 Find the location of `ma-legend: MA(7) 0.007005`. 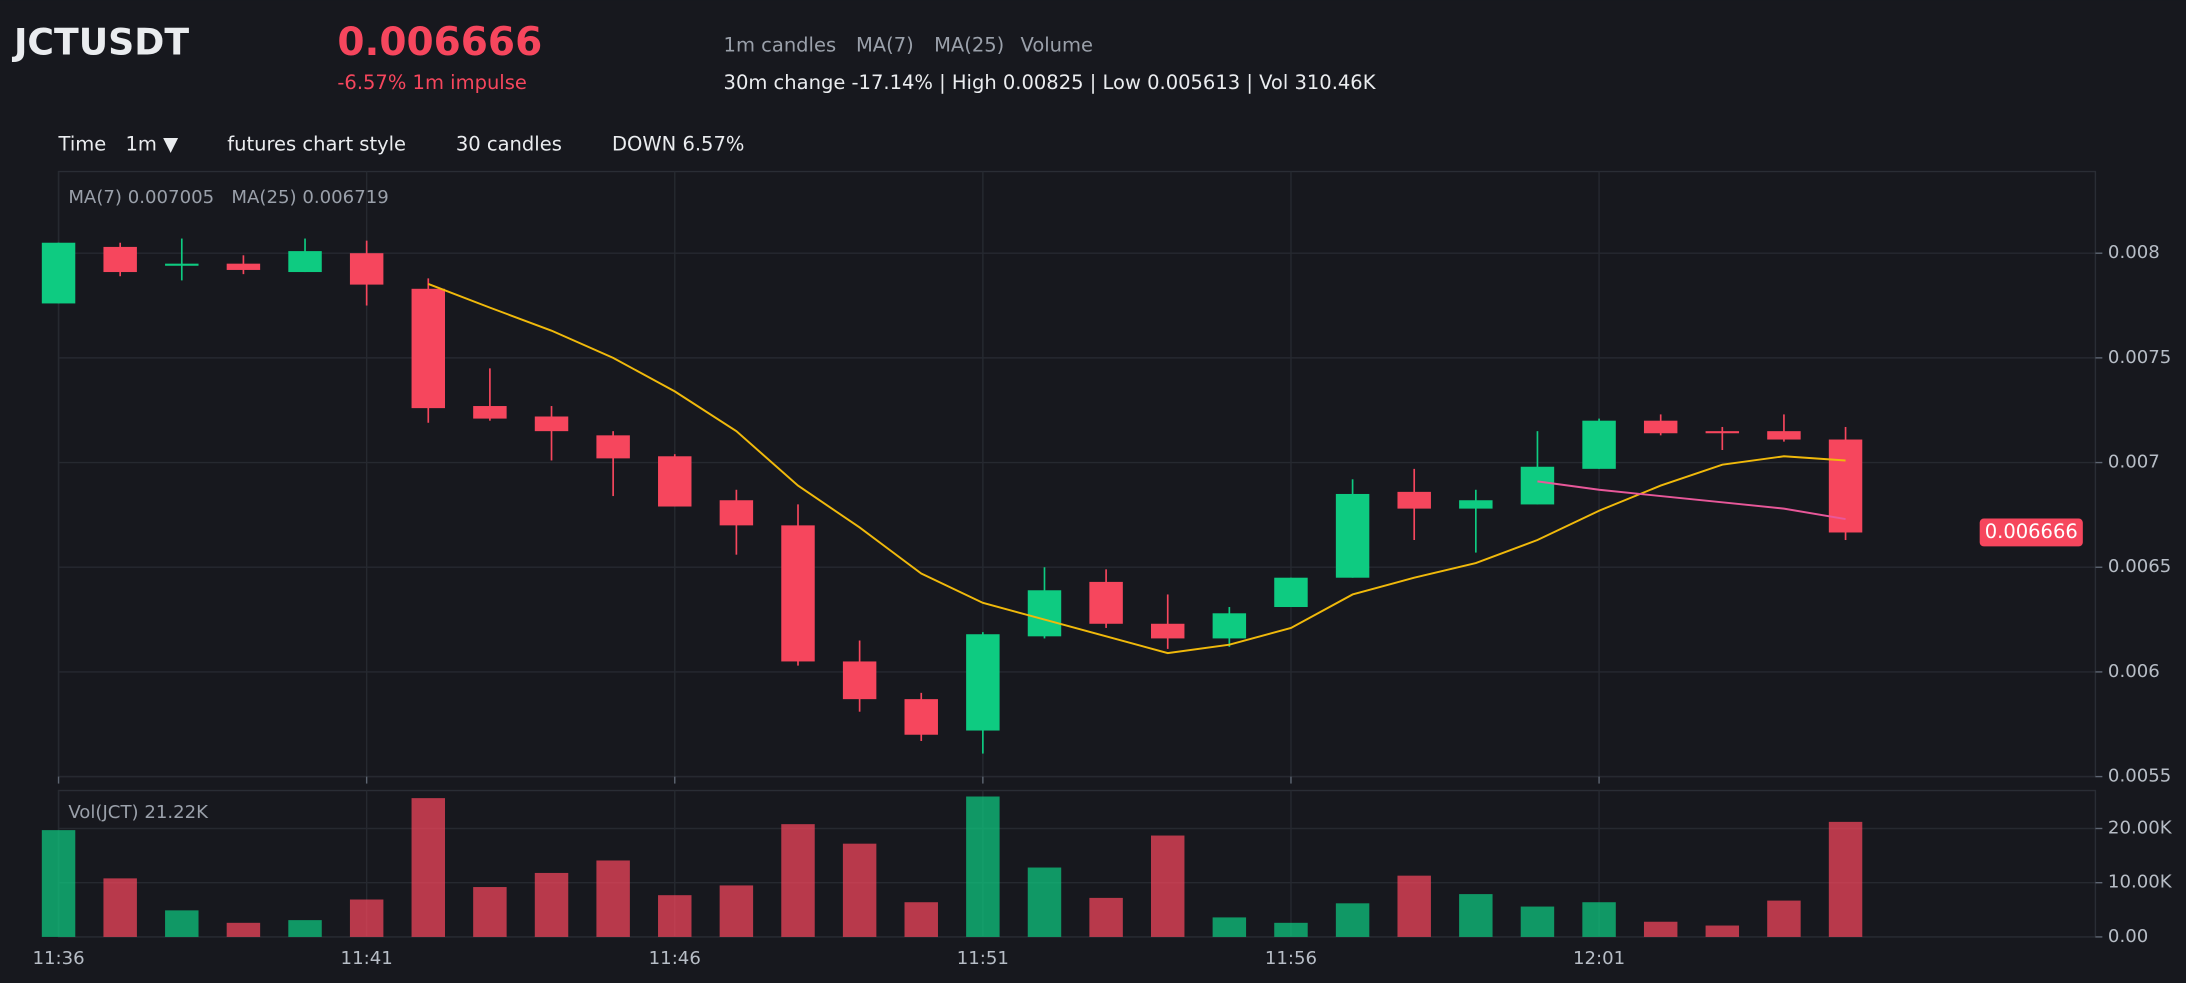

ma-legend: MA(7) 0.007005 is located at coordinates (141, 197).